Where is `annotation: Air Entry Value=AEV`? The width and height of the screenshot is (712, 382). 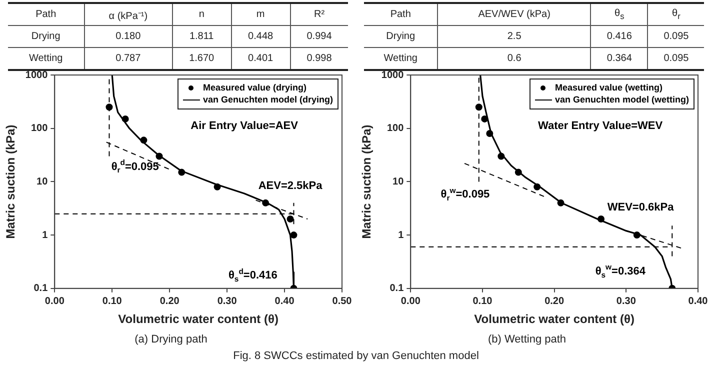 annotation: Air Entry Value=AEV is located at coordinates (244, 126).